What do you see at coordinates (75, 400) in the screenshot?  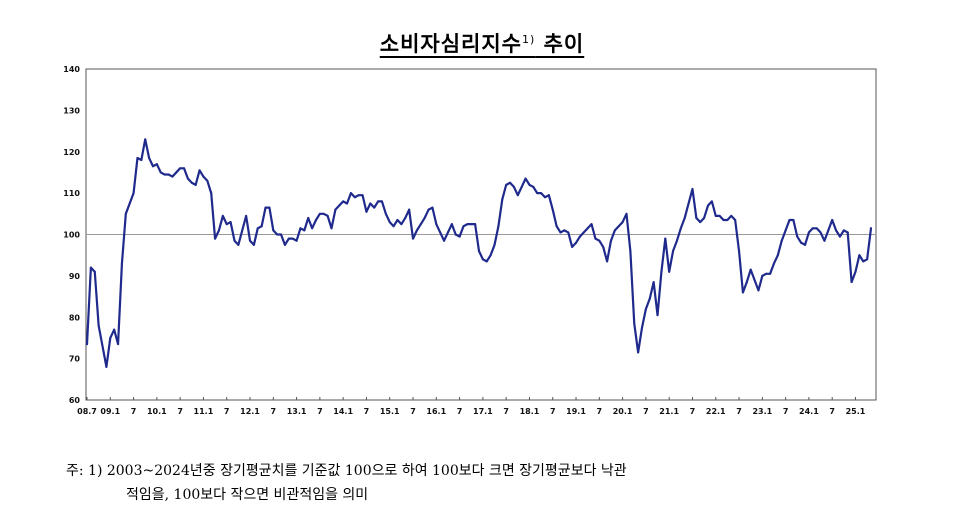 I see `y-tick-label: 60` at bounding box center [75, 400].